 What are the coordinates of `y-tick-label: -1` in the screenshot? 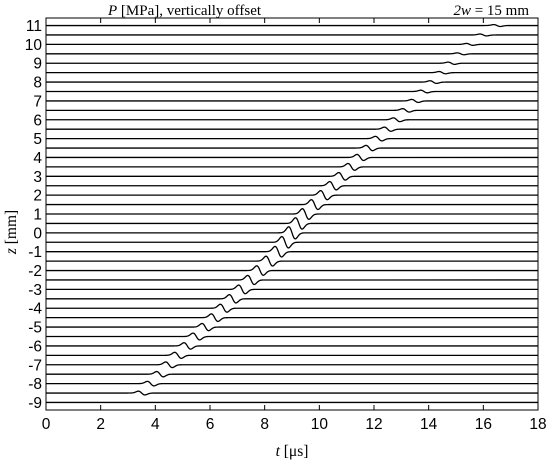 It's located at (35, 252).